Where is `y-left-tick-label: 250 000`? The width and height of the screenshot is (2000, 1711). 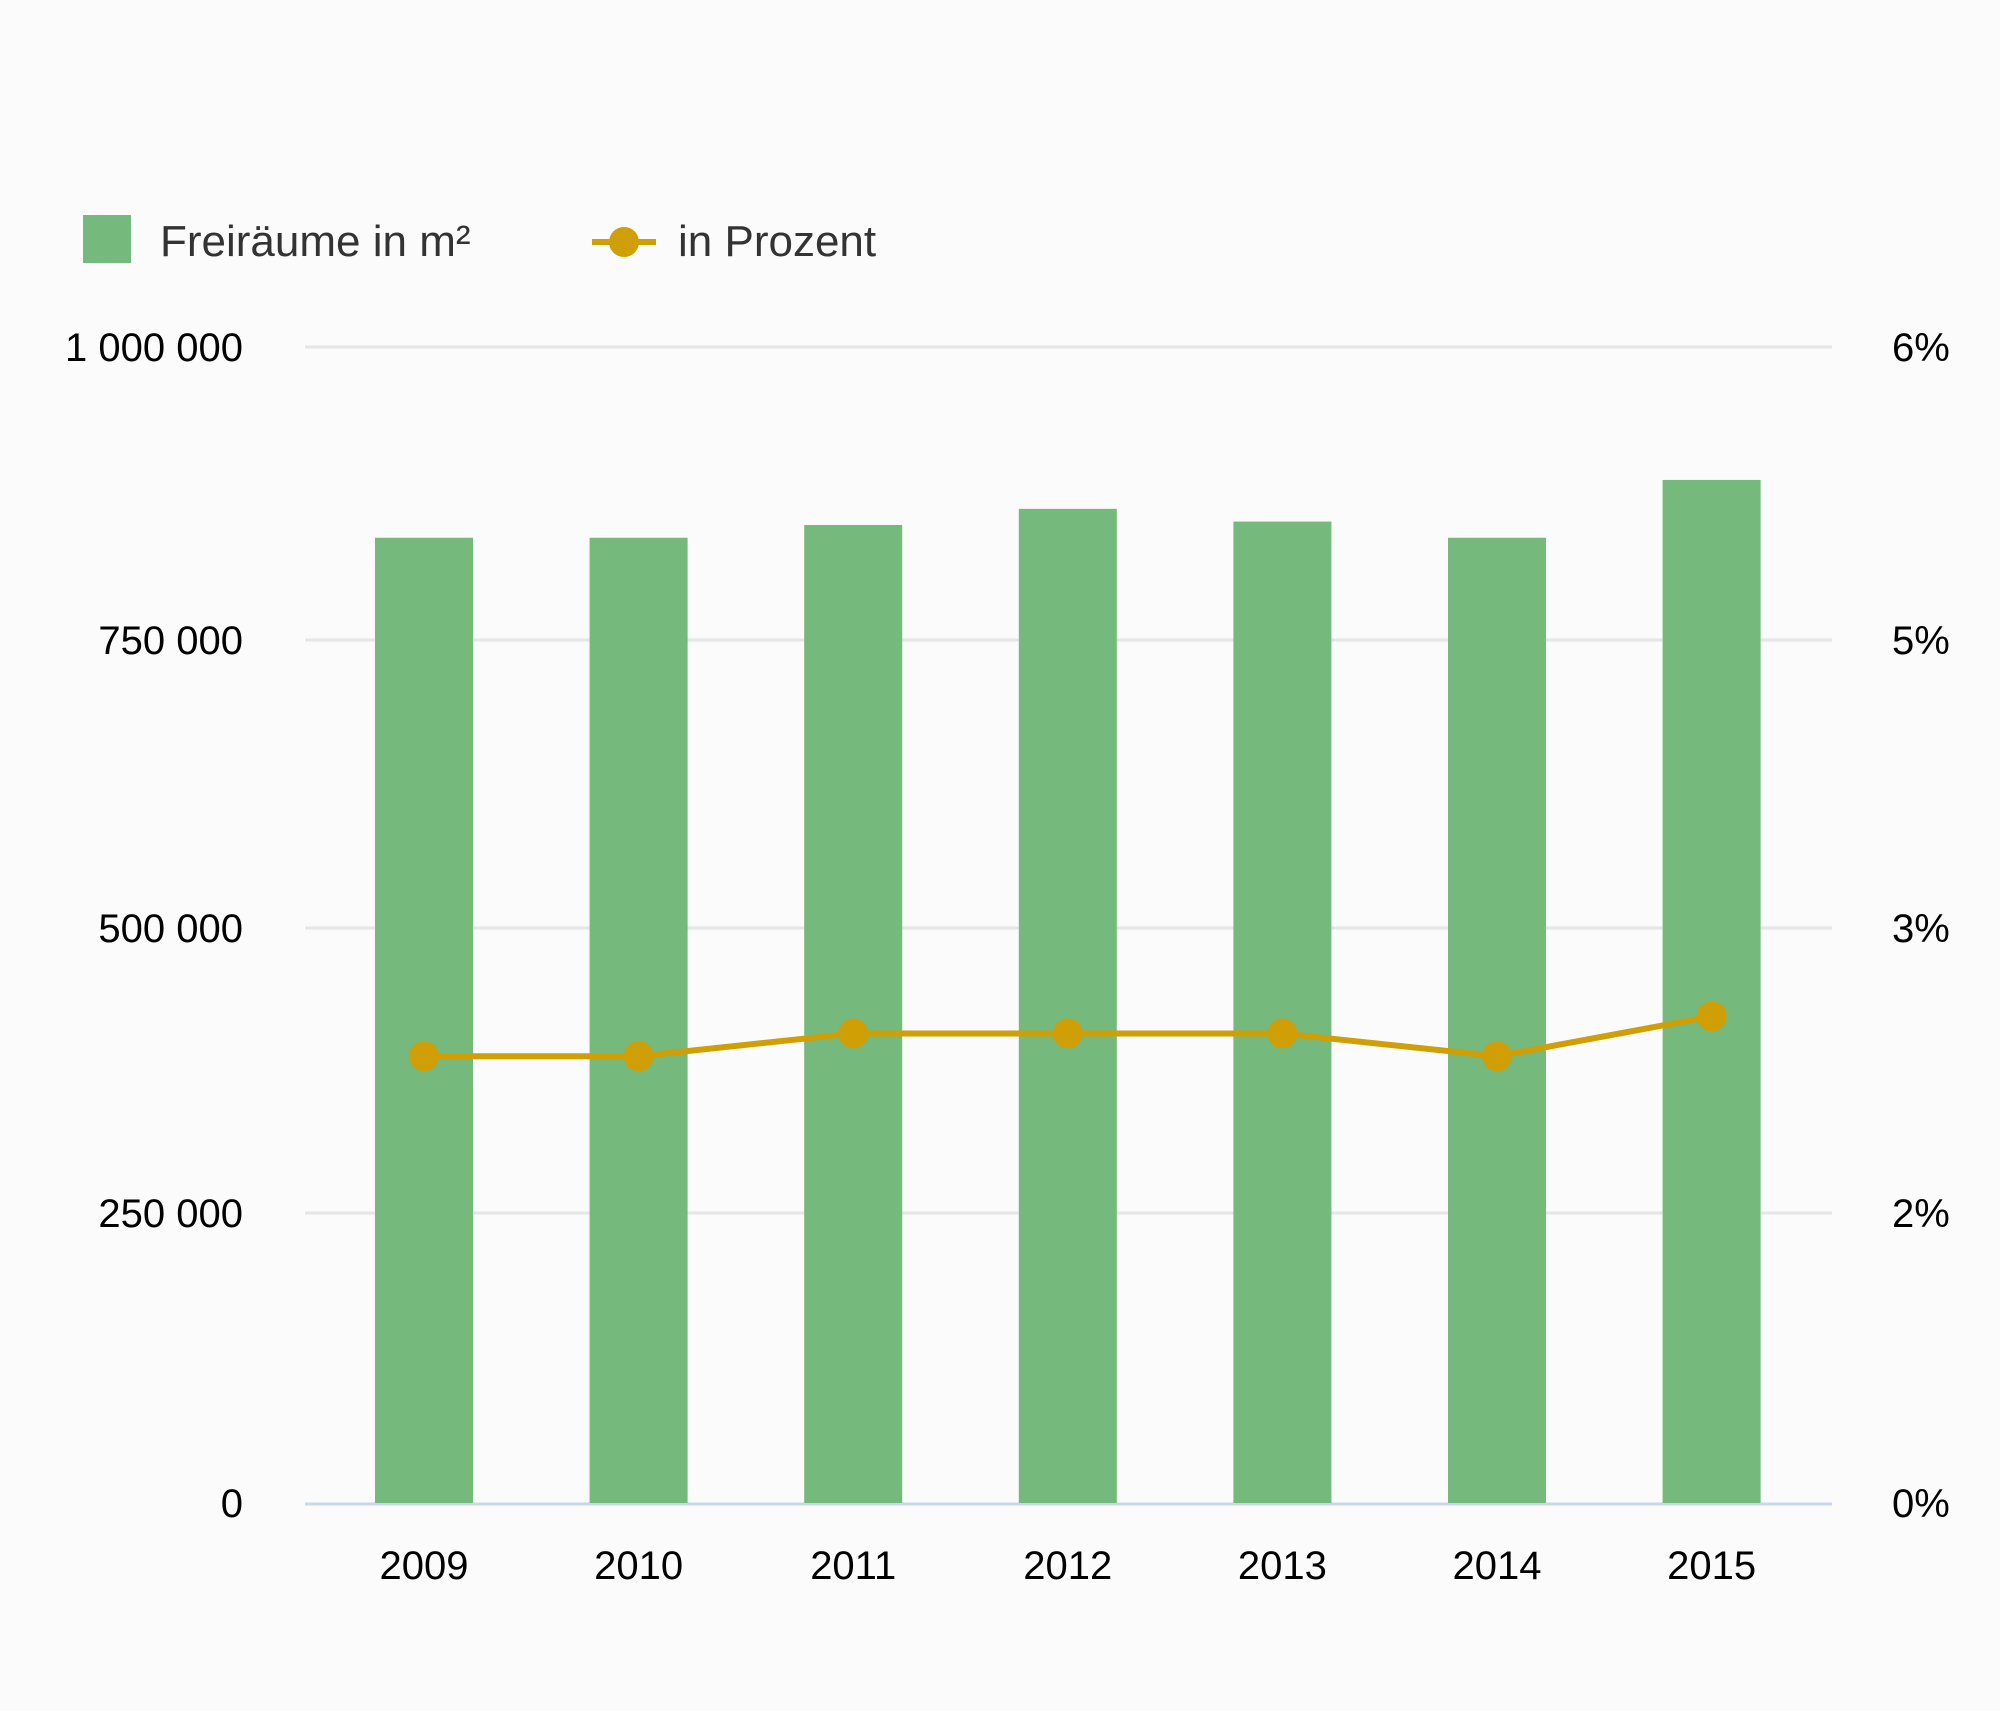
y-left-tick-label: 250 000 is located at coordinates (170, 1214).